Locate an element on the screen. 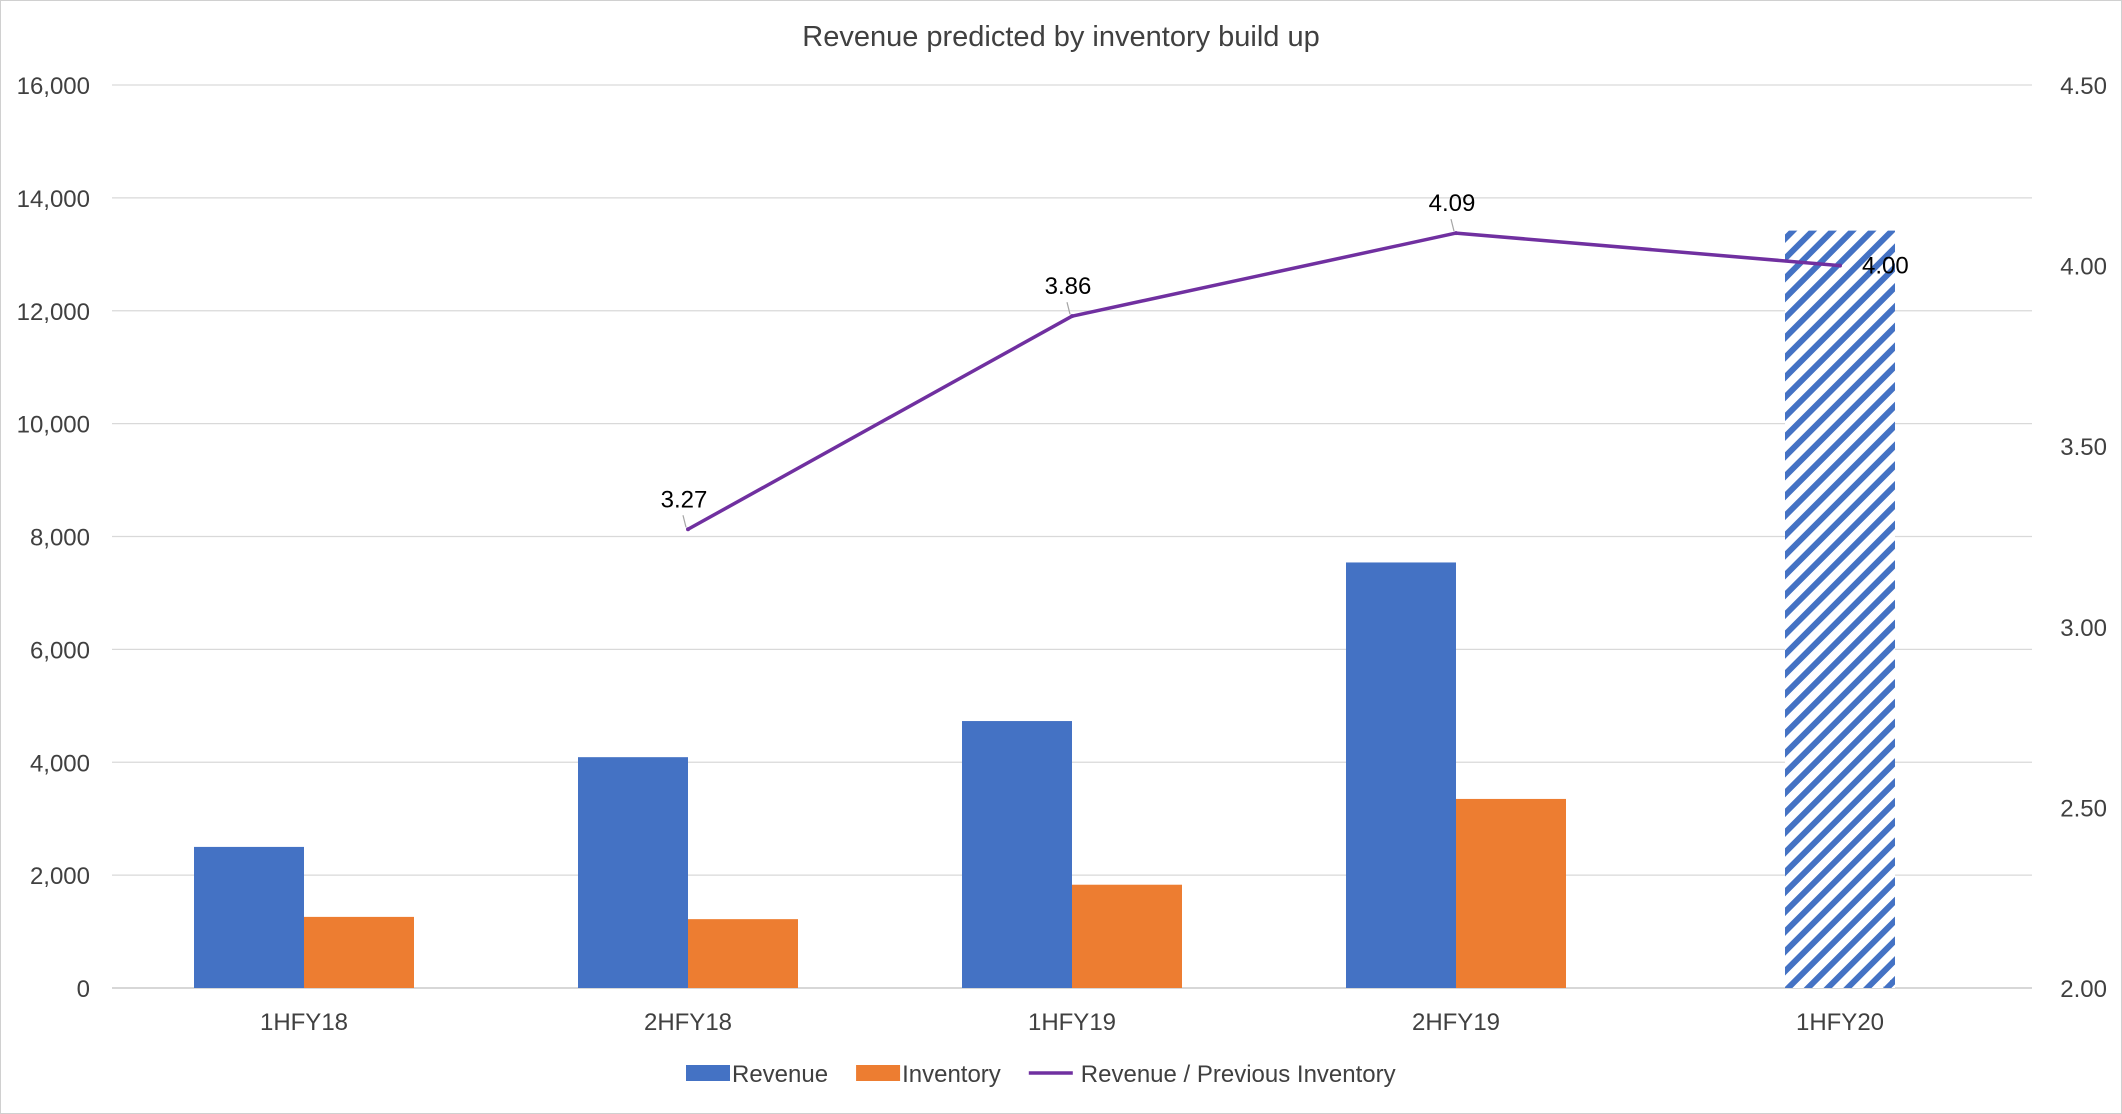 The height and width of the screenshot is (1114, 2122). ratio-data-label: 3.27 is located at coordinates (684, 499).